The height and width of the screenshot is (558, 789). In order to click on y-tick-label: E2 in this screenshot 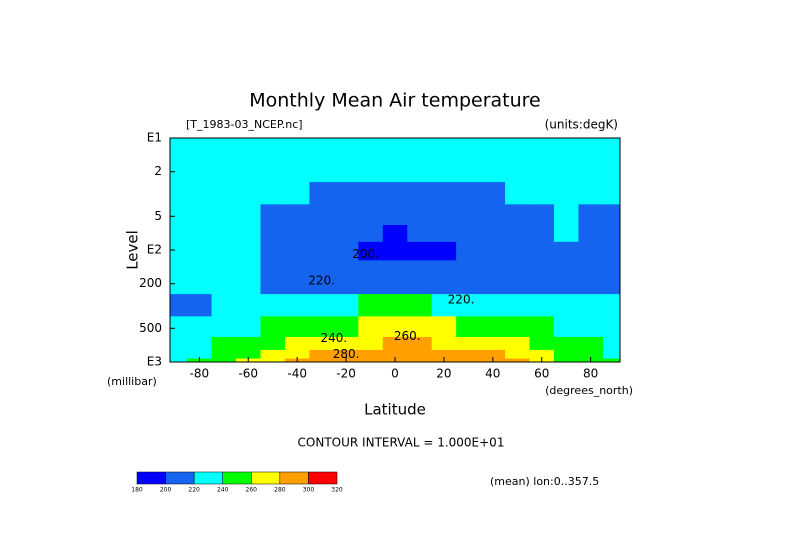, I will do `click(154, 250)`.